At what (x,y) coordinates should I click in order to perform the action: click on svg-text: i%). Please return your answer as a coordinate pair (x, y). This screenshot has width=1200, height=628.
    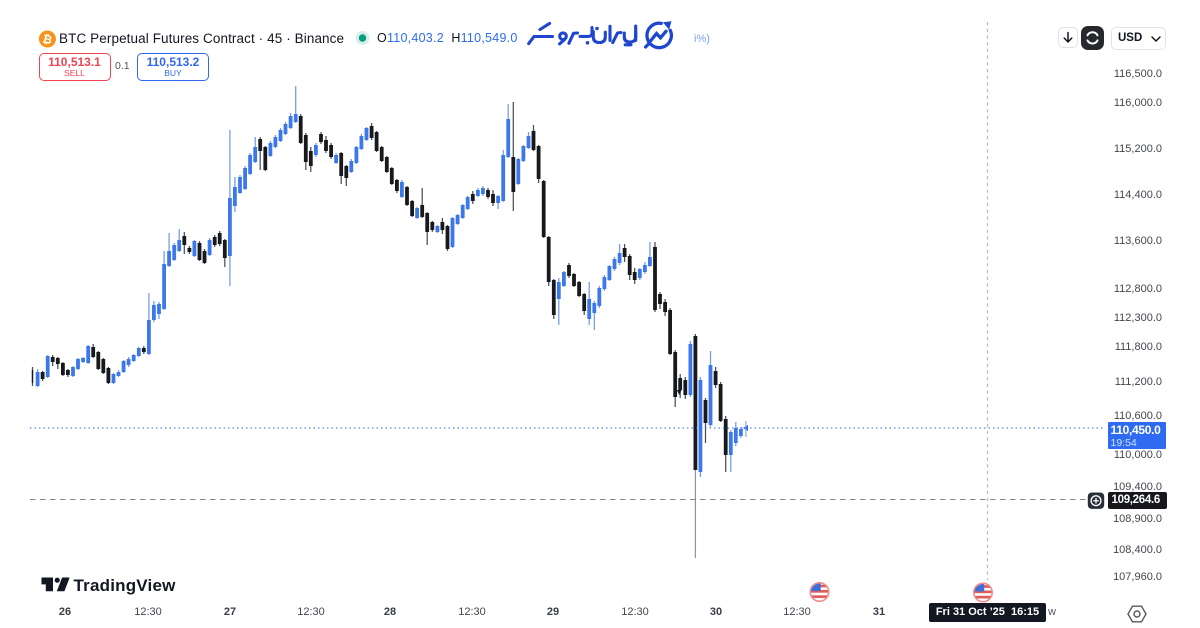
    Looking at the image, I should click on (702, 39).